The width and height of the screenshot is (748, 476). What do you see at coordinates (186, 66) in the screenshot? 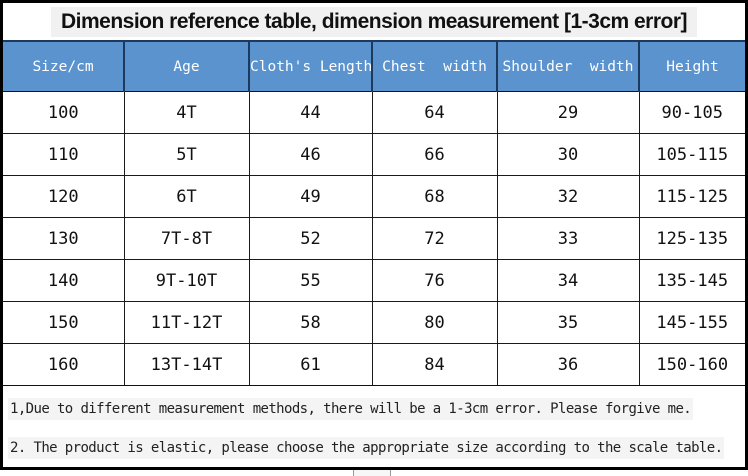
I see `column-header-age: Age` at bounding box center [186, 66].